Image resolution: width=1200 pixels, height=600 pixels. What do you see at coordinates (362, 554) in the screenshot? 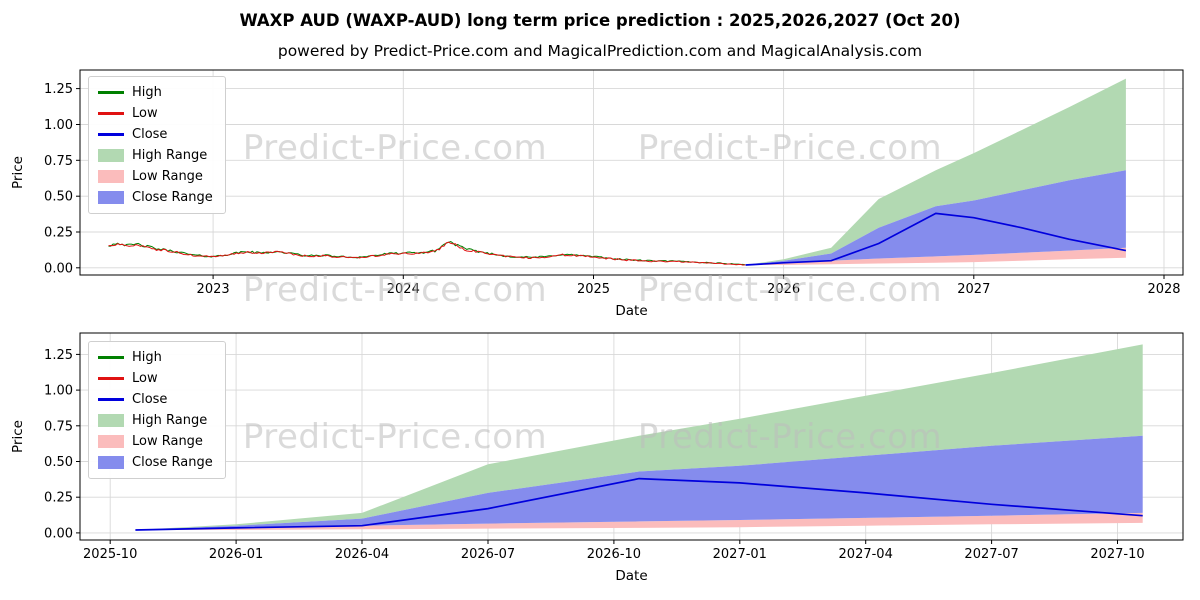
I see `x-tick-label: 2026-04` at bounding box center [362, 554].